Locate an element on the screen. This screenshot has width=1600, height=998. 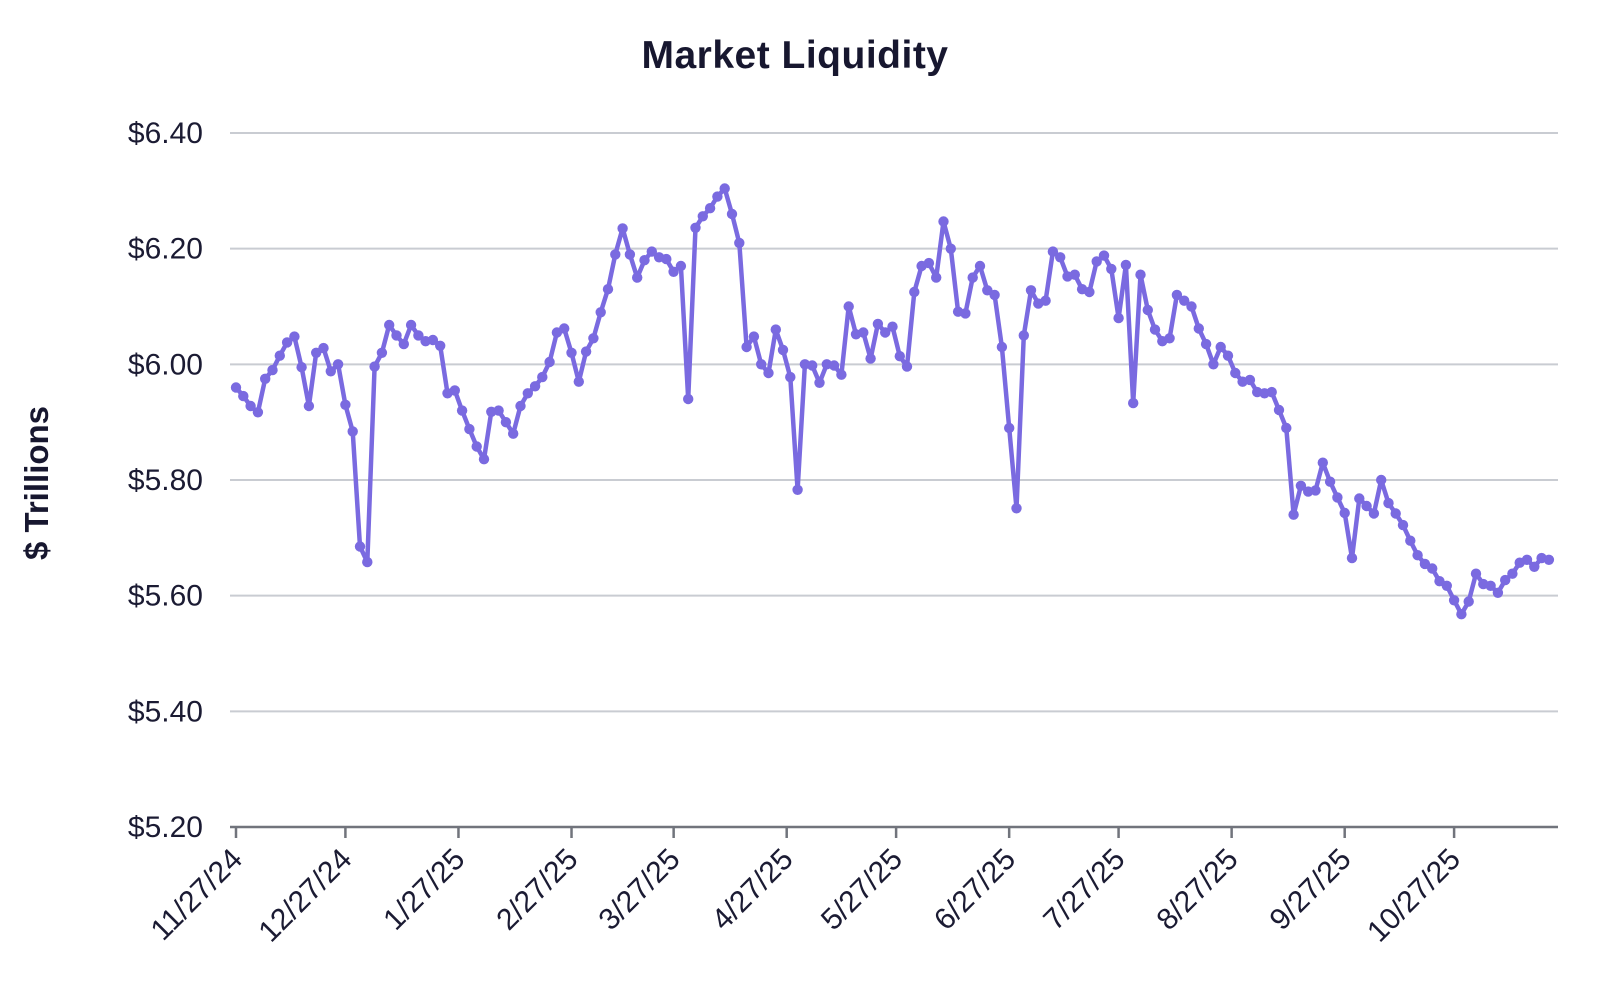
x-tick-label: 9/27/25 is located at coordinates (1311, 890).